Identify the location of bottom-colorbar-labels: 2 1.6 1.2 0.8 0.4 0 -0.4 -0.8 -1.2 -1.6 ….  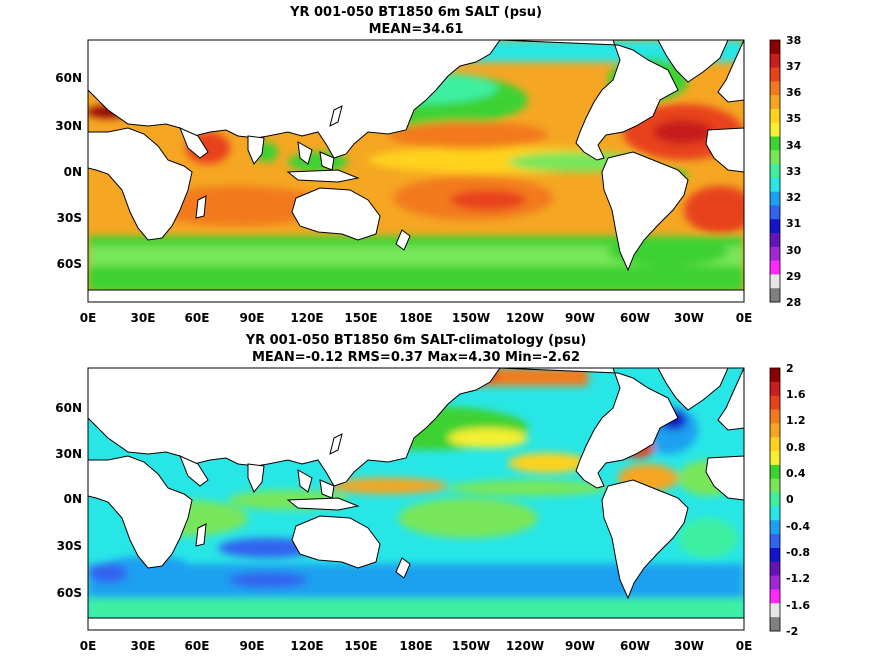
(798, 500).